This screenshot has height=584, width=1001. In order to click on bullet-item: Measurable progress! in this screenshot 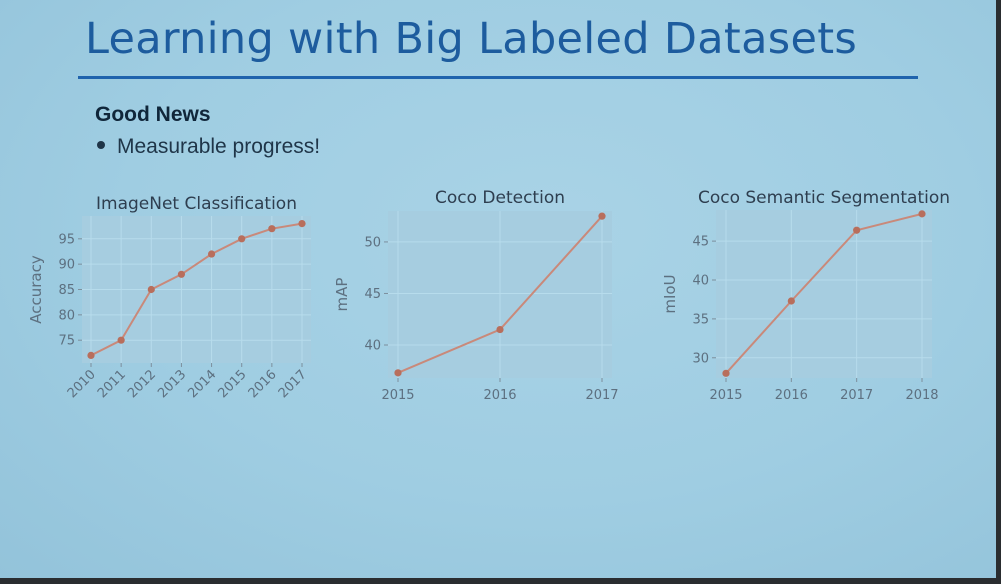, I will do `click(208, 147)`.